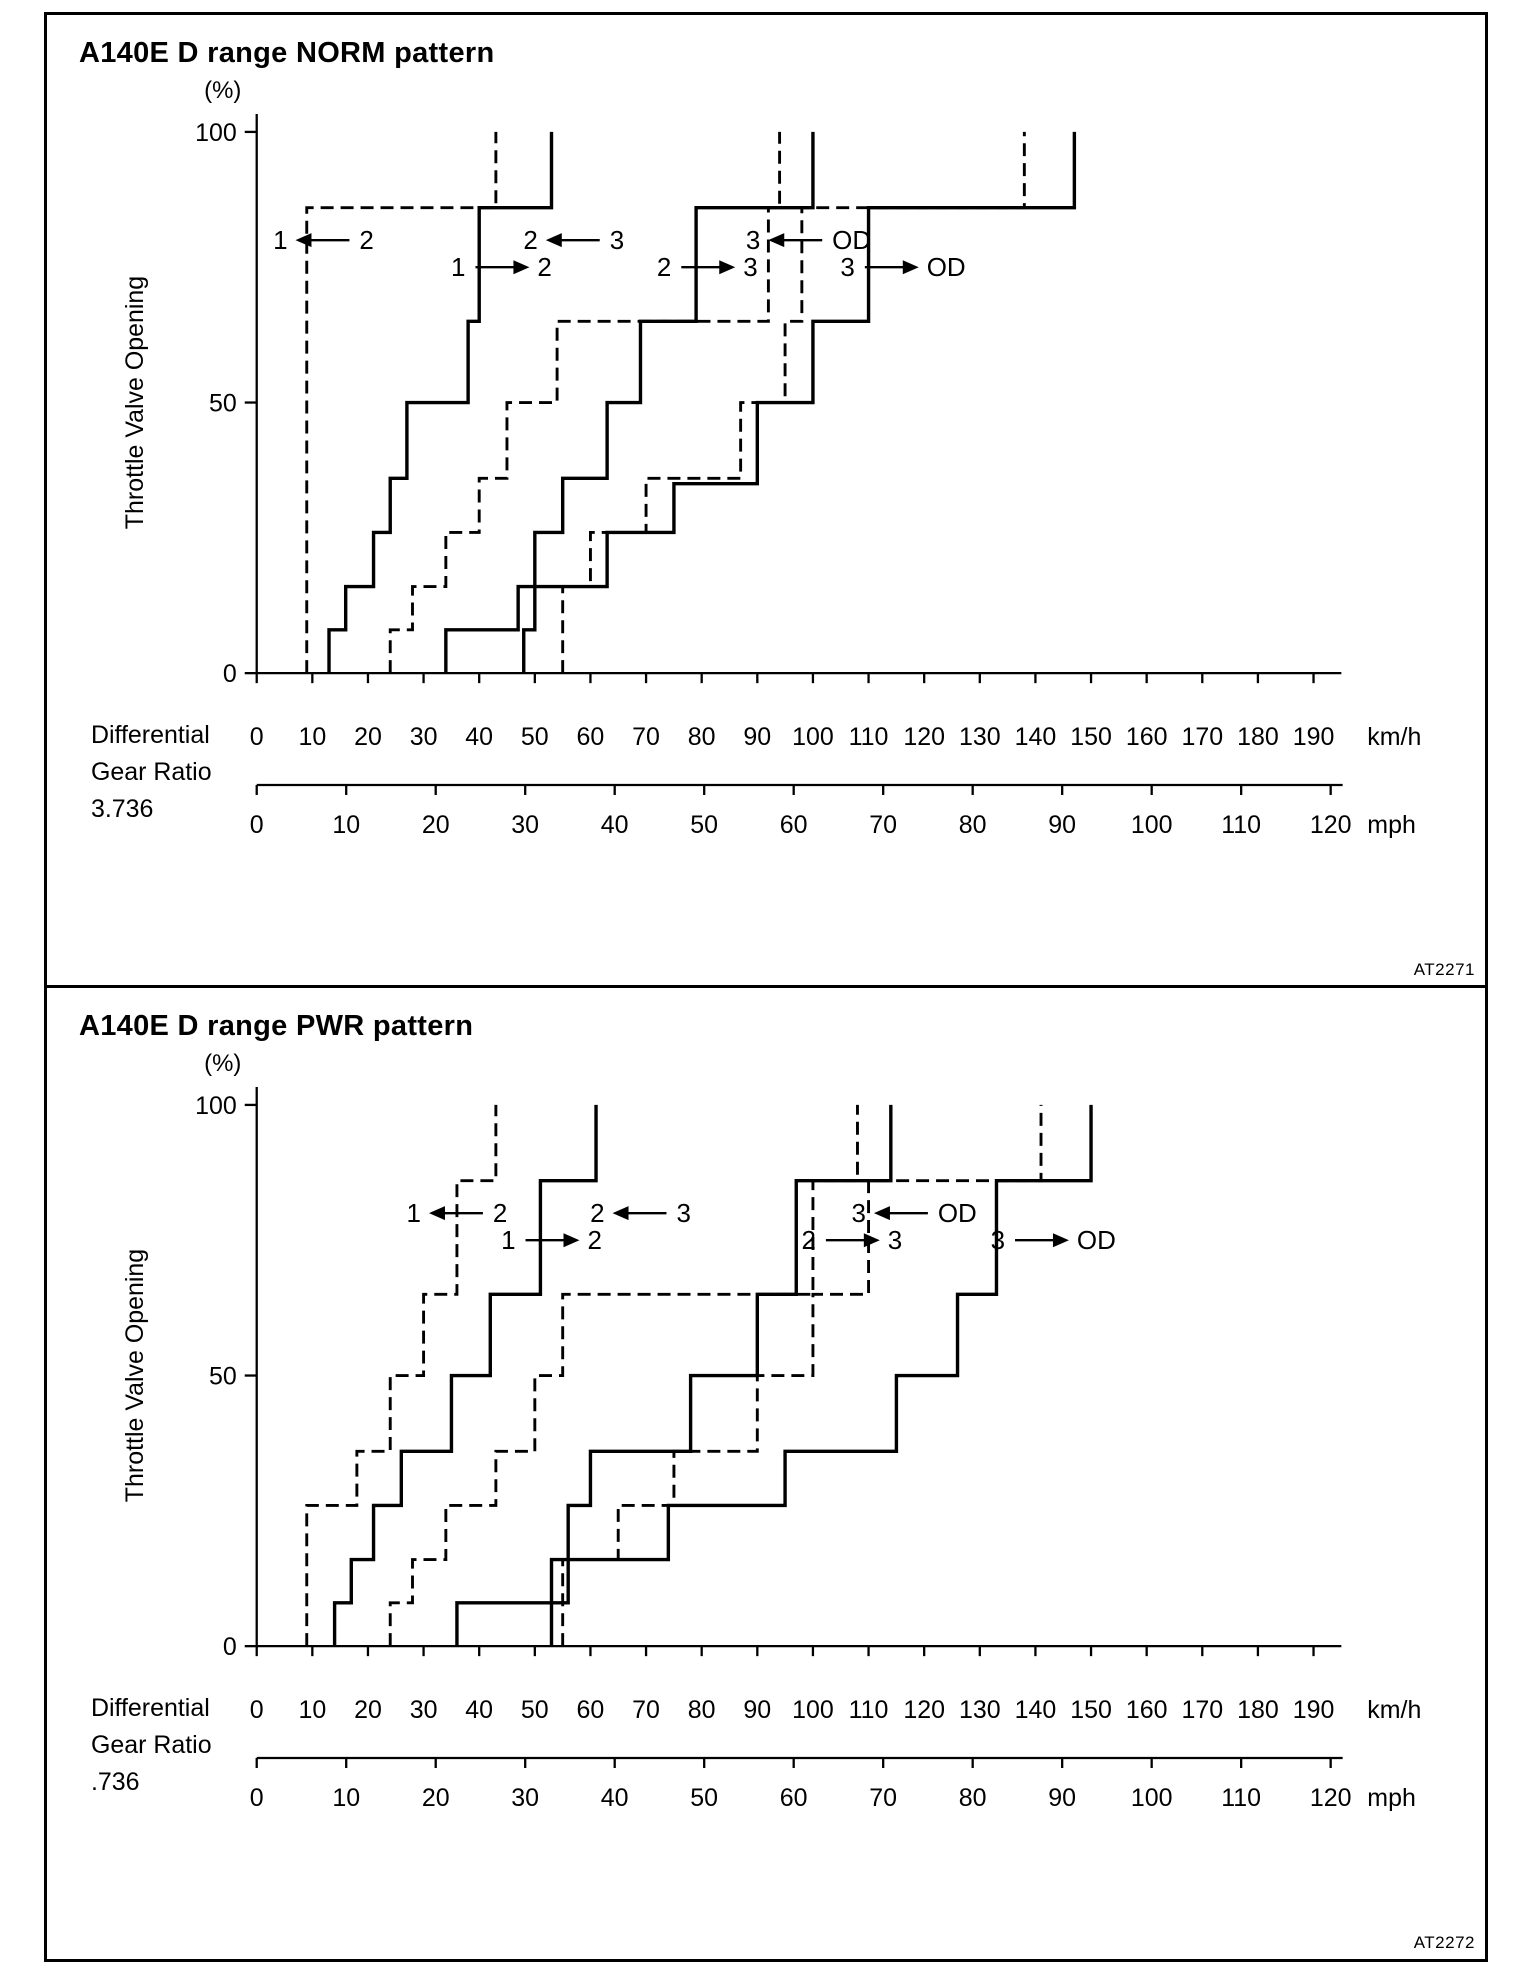  Describe the element at coordinates (1258, 737) in the screenshot. I see `kmh-tick-label: 180` at that location.